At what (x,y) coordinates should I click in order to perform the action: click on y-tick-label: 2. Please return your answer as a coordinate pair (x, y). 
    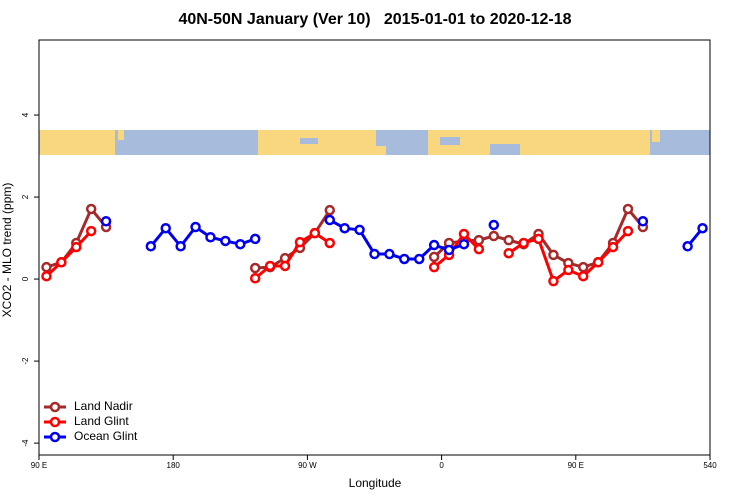
    Looking at the image, I should click on (25, 196).